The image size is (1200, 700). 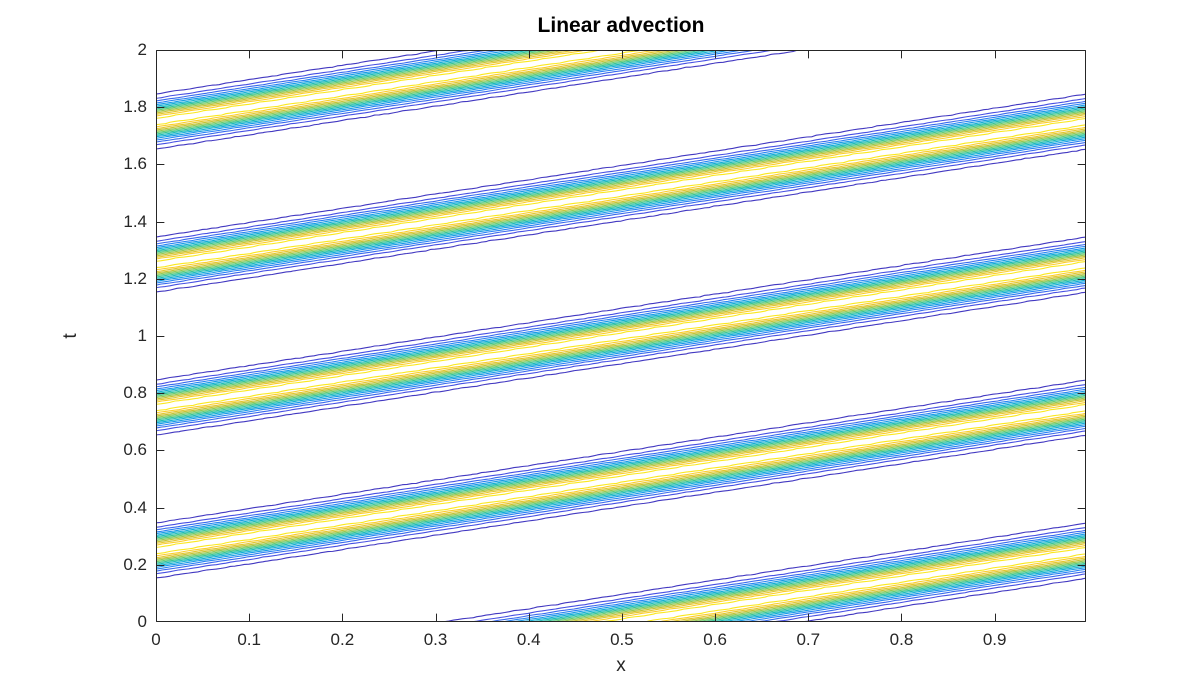 What do you see at coordinates (135, 107) in the screenshot?
I see `y-tick-label: 1.8` at bounding box center [135, 107].